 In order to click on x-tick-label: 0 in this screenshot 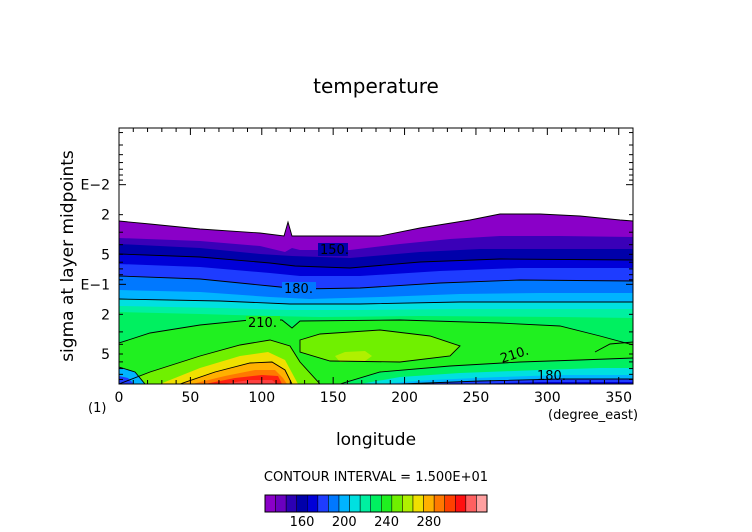, I will do `click(119, 398)`.